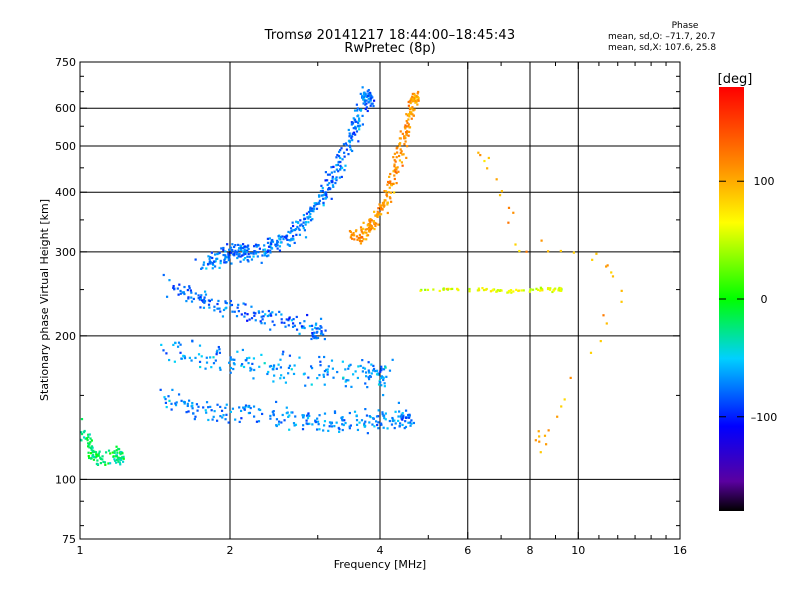  Describe the element at coordinates (530, 550) in the screenshot. I see `x-tick-label: 8` at that location.